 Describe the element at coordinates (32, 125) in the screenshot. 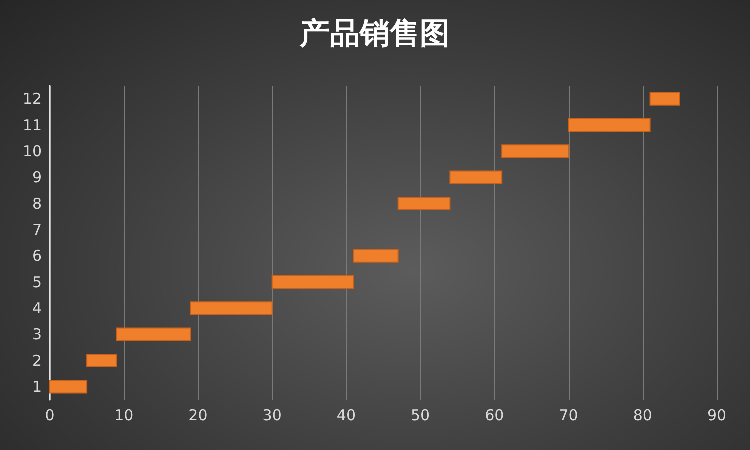

I see `y-tick-label: 11` at that location.